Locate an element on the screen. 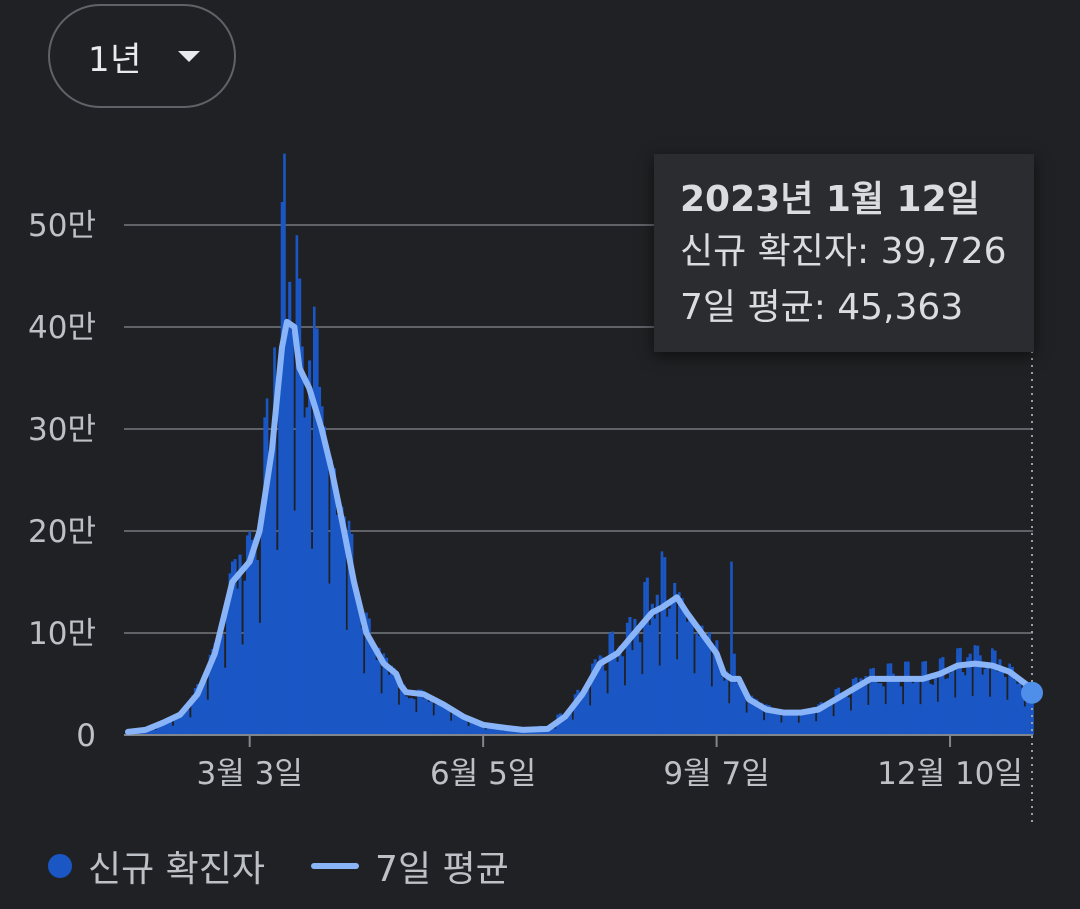 This screenshot has width=1080, height=909. legend-item-seven-day-average: 7일 평균 is located at coordinates (410, 866).